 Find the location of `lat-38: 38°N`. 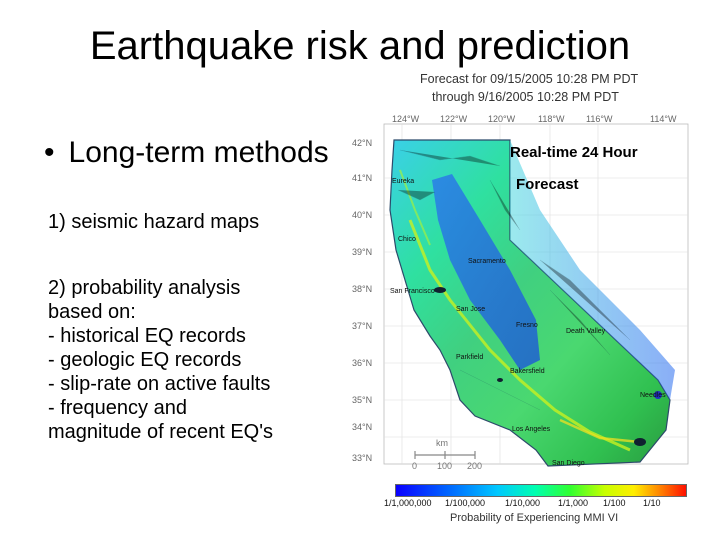

lat-38: 38°N is located at coordinates (362, 289).